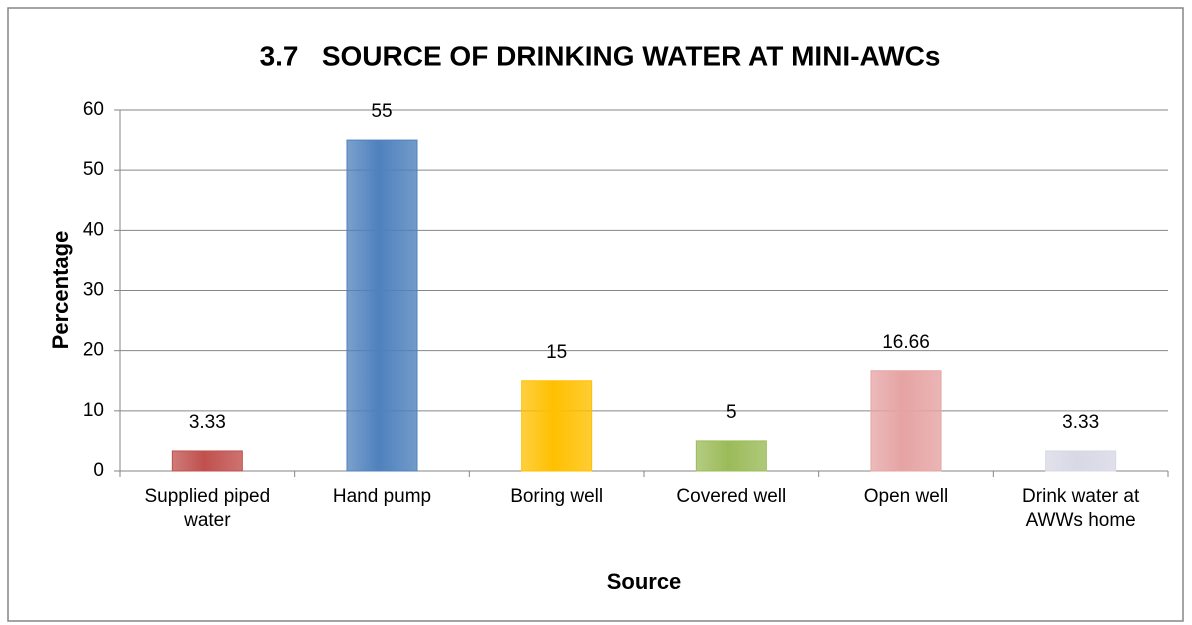  I want to click on y-tick-label: 40, so click(93, 229).